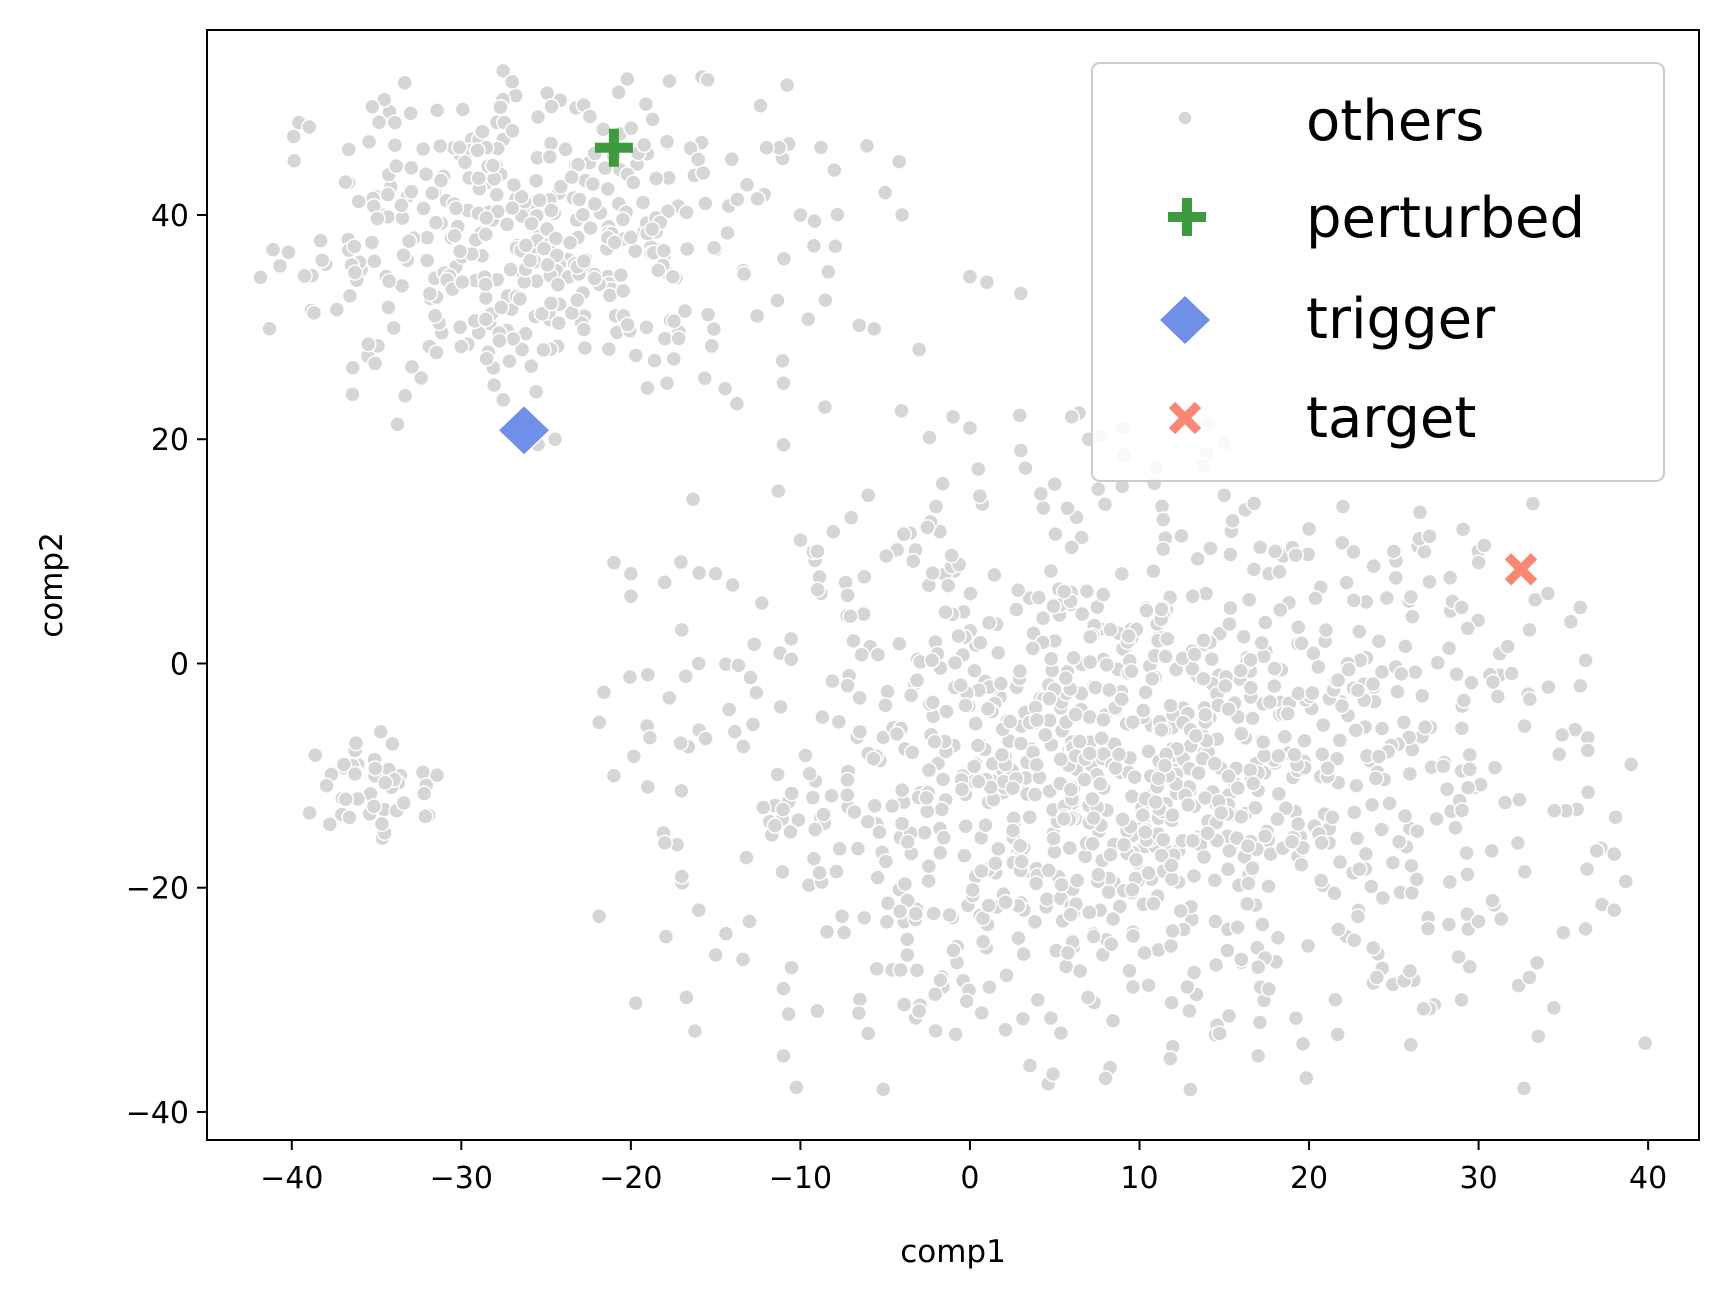 Image resolution: width=1723 pixels, height=1298 pixels. What do you see at coordinates (291, 1178) in the screenshot?
I see `x-tick-label: −40` at bounding box center [291, 1178].